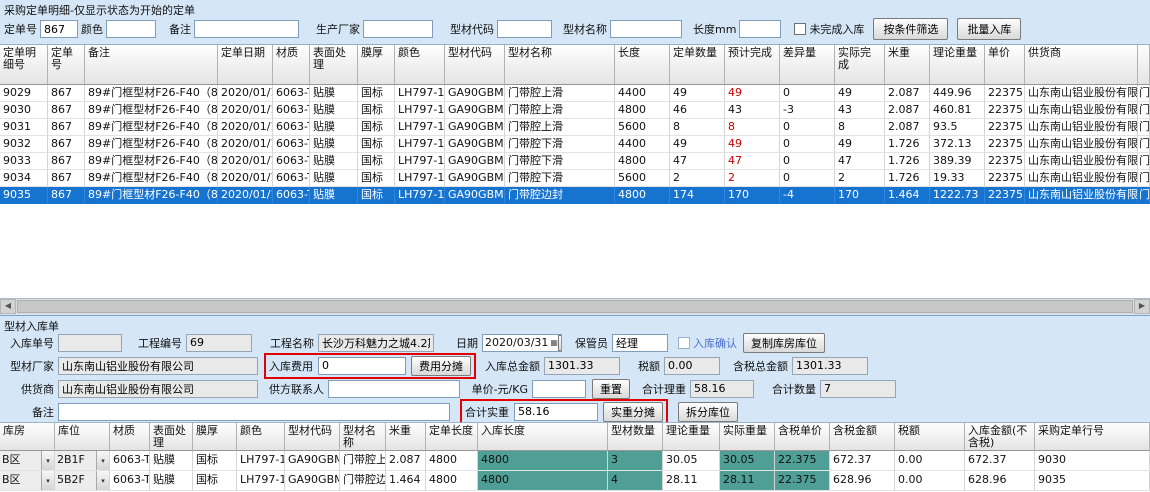  What do you see at coordinates (475, 144) in the screenshot?
I see `cell: GA90GBM04` at bounding box center [475, 144].